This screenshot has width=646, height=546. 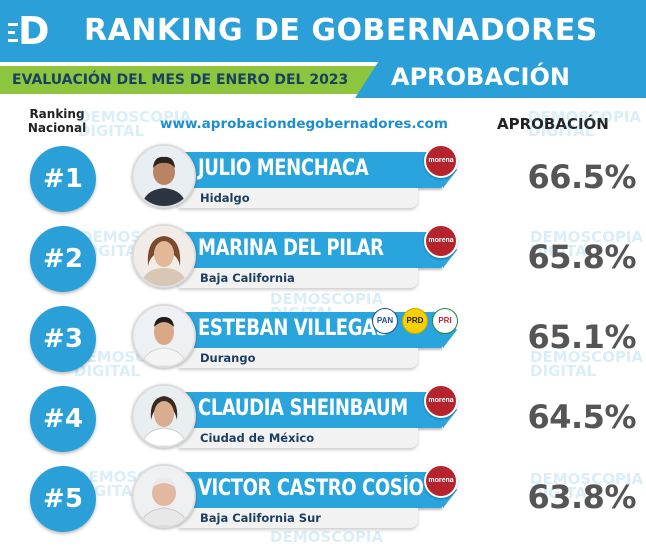 What do you see at coordinates (581, 337) in the screenshot?
I see `approval-value: 65.1%` at bounding box center [581, 337].